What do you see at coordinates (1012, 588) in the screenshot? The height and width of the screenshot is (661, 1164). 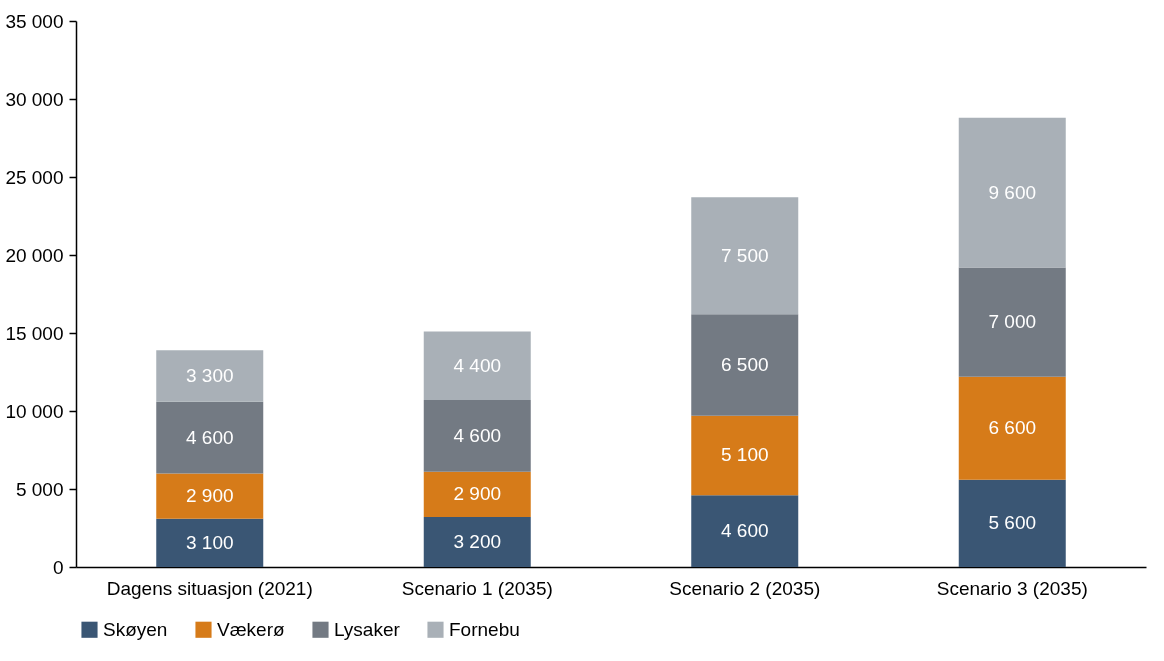 I see `x-tick-label: Scenario 3 (2035)` at bounding box center [1012, 588].